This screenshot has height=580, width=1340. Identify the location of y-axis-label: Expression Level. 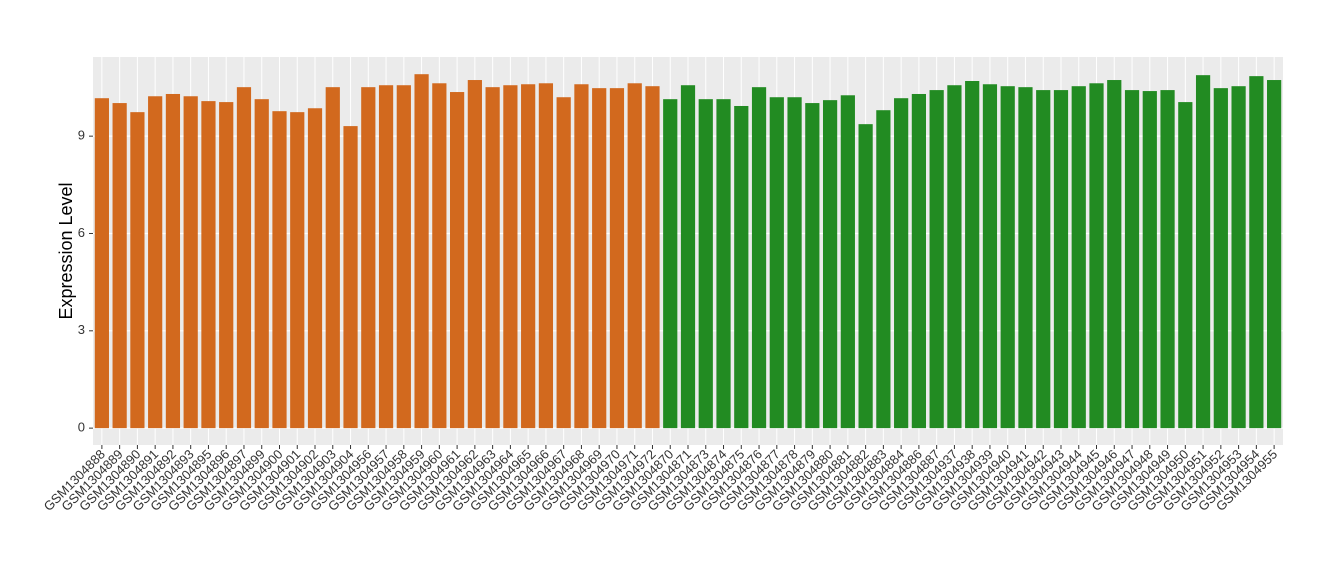
(66, 250).